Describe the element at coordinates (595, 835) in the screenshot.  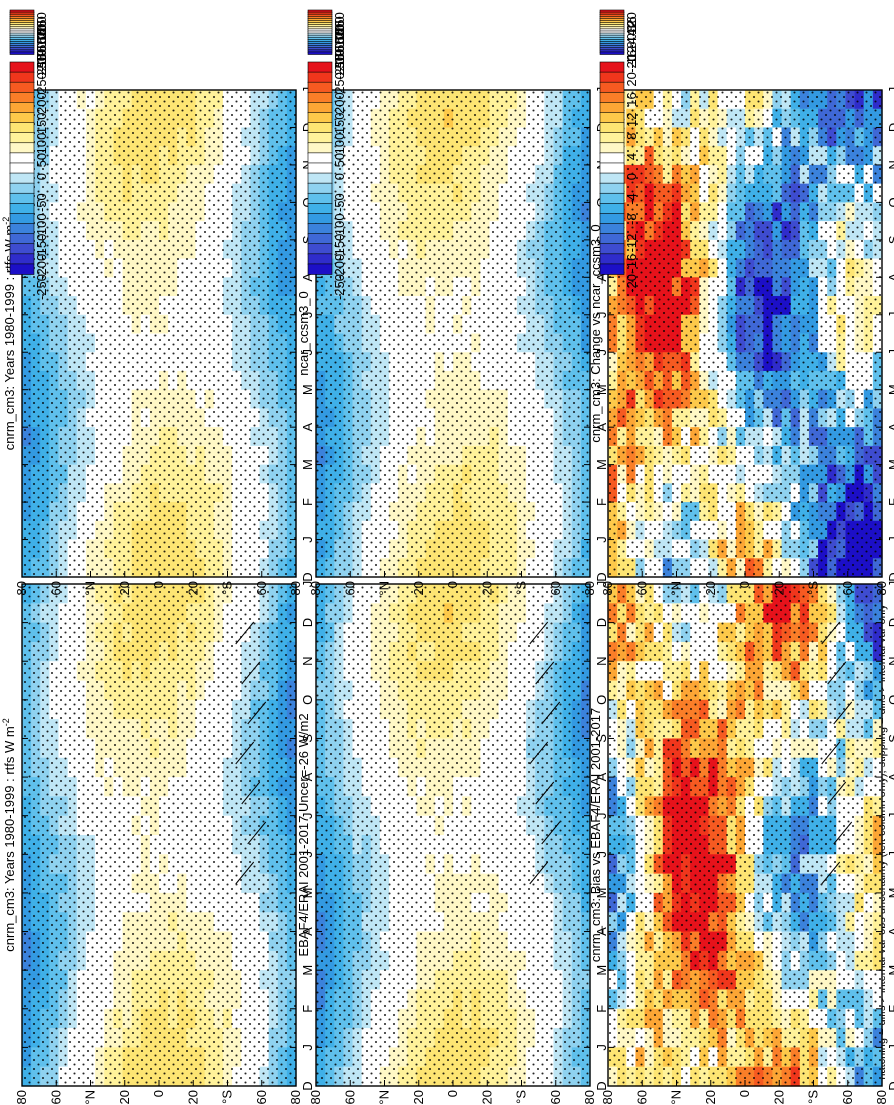
I see `panel-title: cnrm_cm3: Bias vs EBAF4/ERAI 2001-2017` at that location.